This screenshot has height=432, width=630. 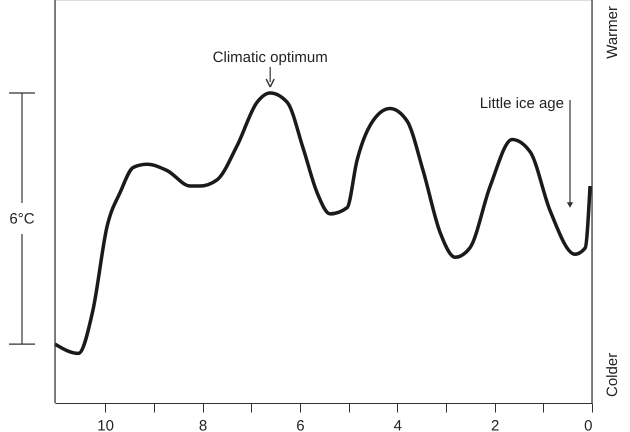 I want to click on x-tick-label: 10, so click(x=105, y=425).